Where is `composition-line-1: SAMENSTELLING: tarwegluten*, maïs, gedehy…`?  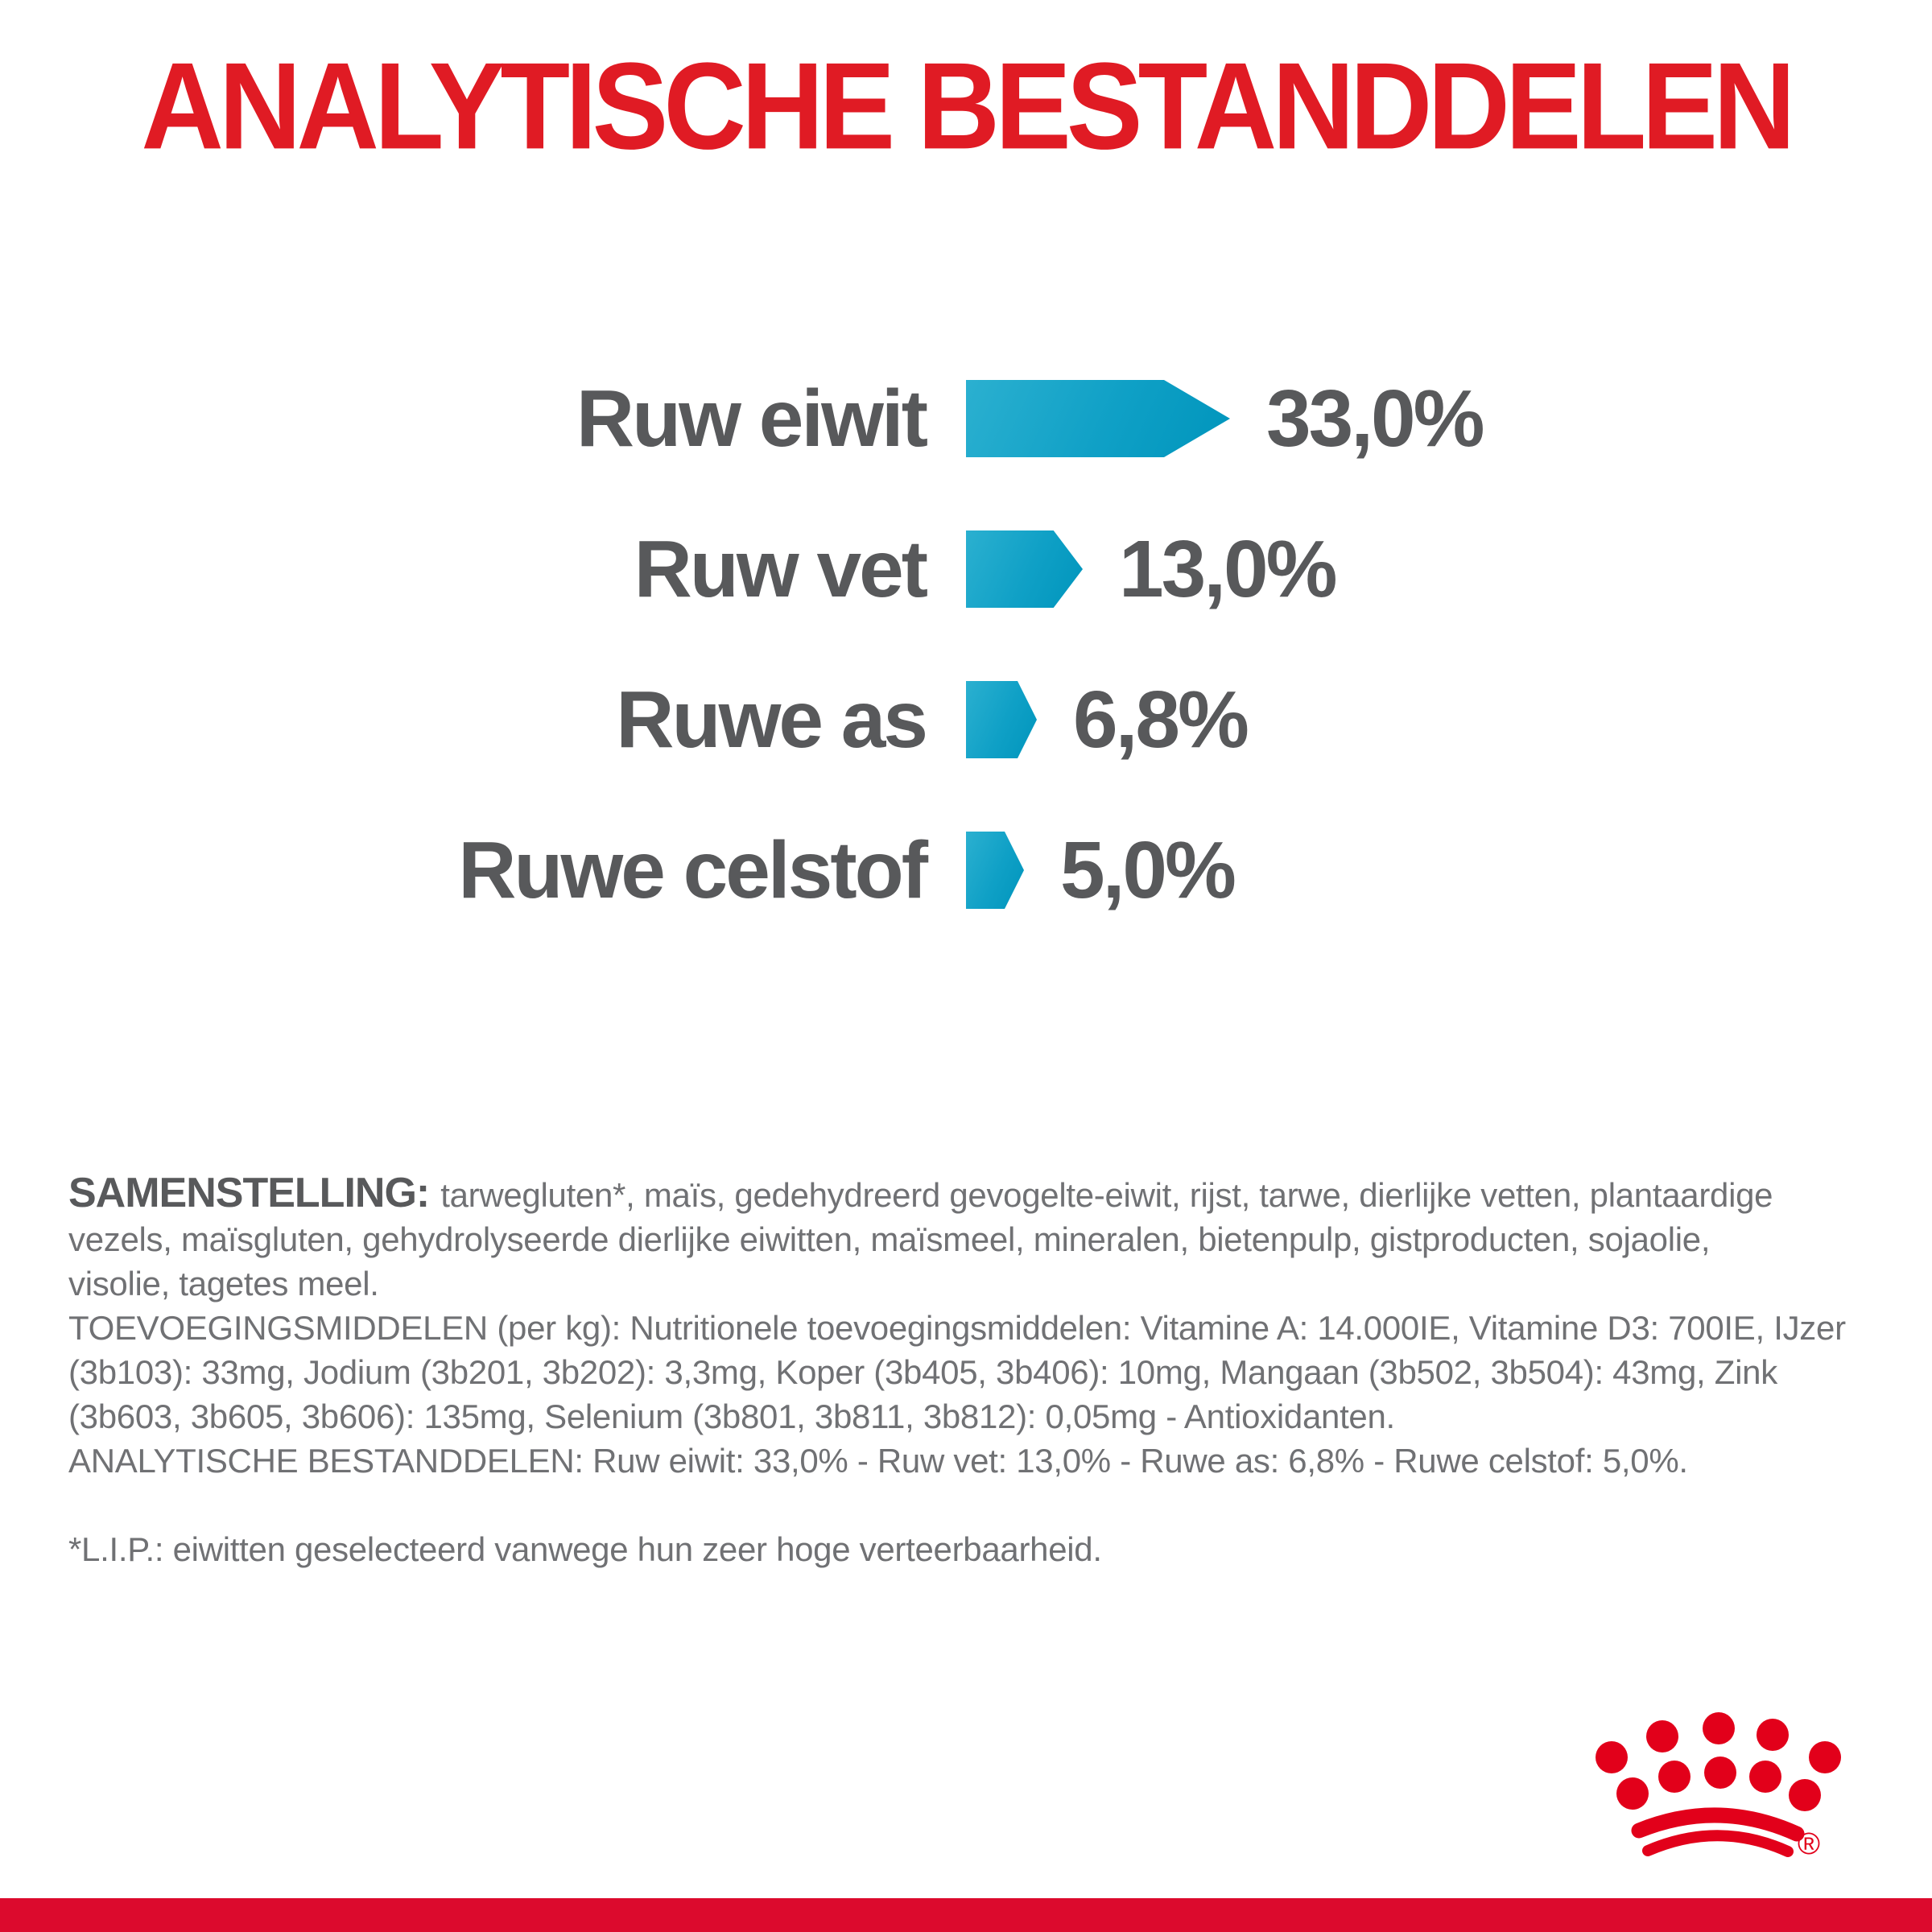
composition-line-1: SAMENSTELLING: tarwegluten*, maïs, gedehy… is located at coordinates (982, 1194).